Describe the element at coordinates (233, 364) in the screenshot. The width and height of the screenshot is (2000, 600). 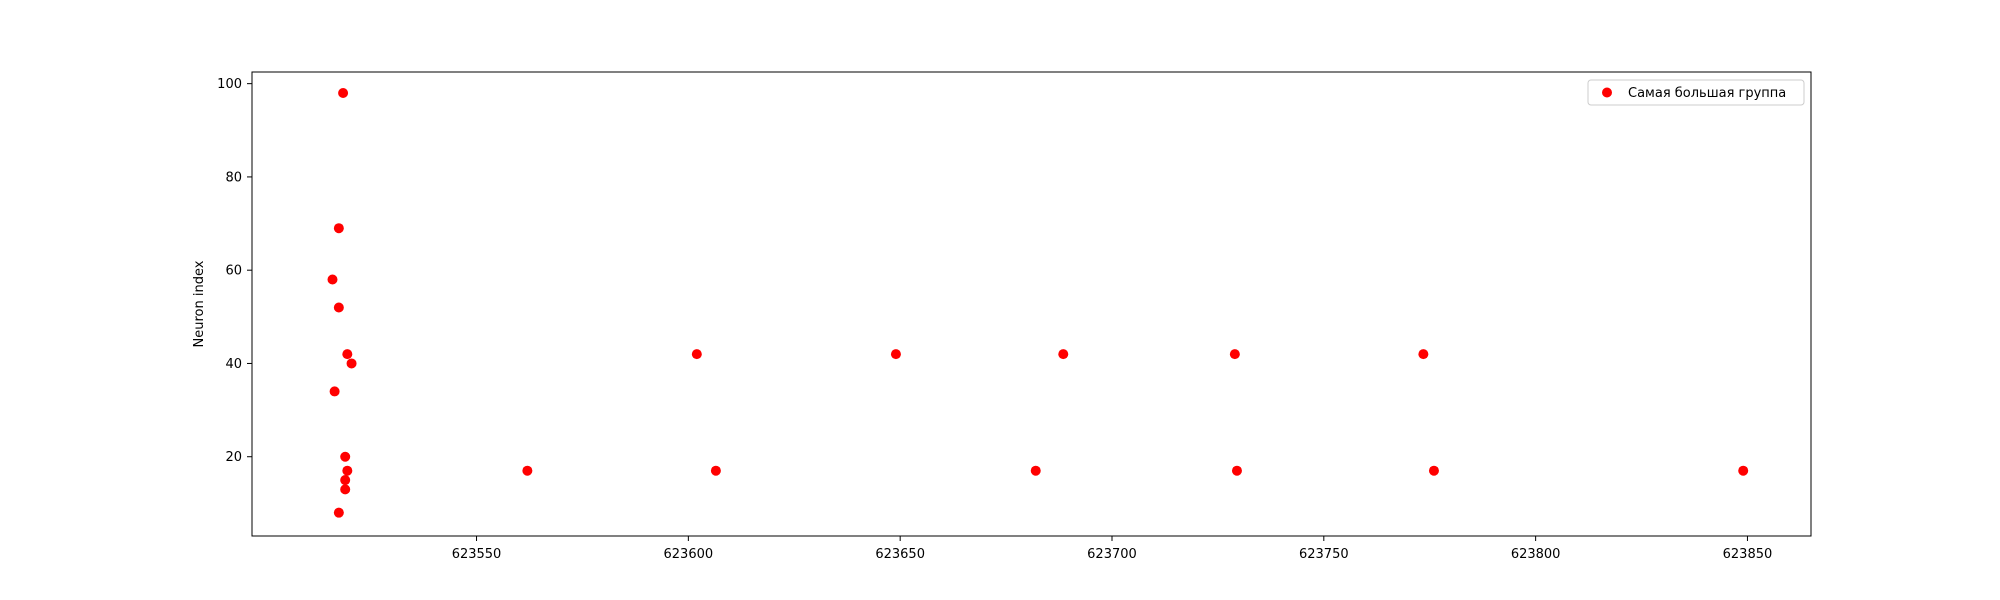
I see `y-tick-label: 40` at that location.